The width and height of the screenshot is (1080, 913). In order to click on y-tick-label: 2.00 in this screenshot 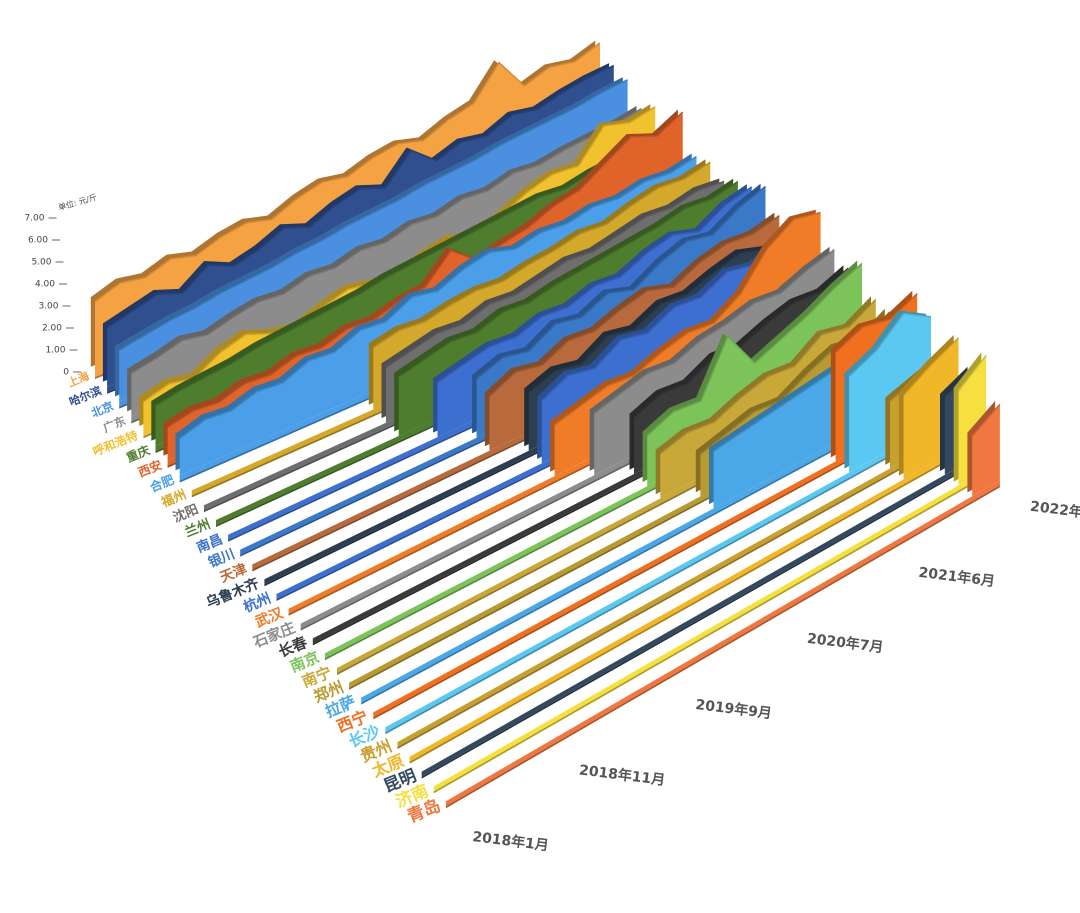, I will do `click(52, 329)`.